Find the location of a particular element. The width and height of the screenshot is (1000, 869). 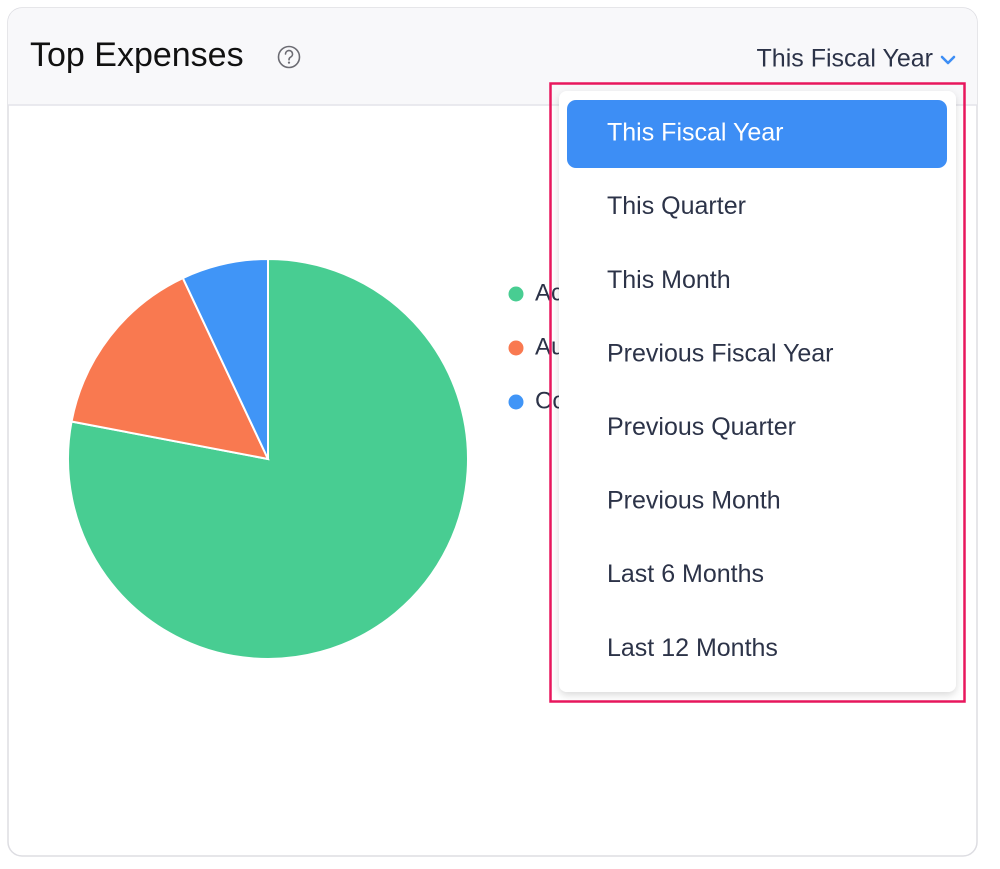

selected-period: This Fiscal Year is located at coordinates (845, 59).